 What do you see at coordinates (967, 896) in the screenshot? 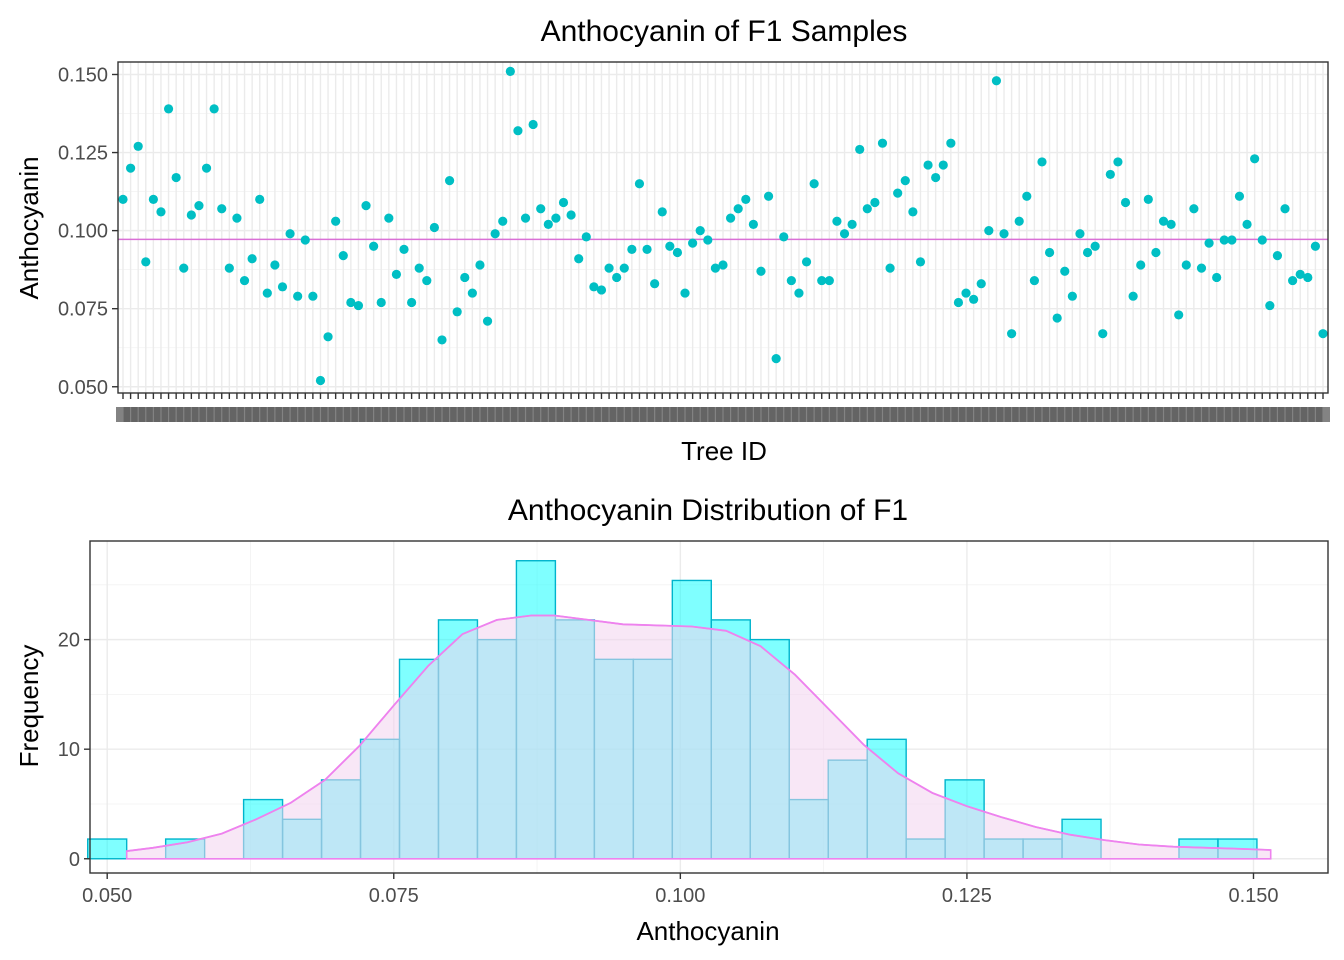
I see `histogram-x-tick-label: 0.125` at bounding box center [967, 896].